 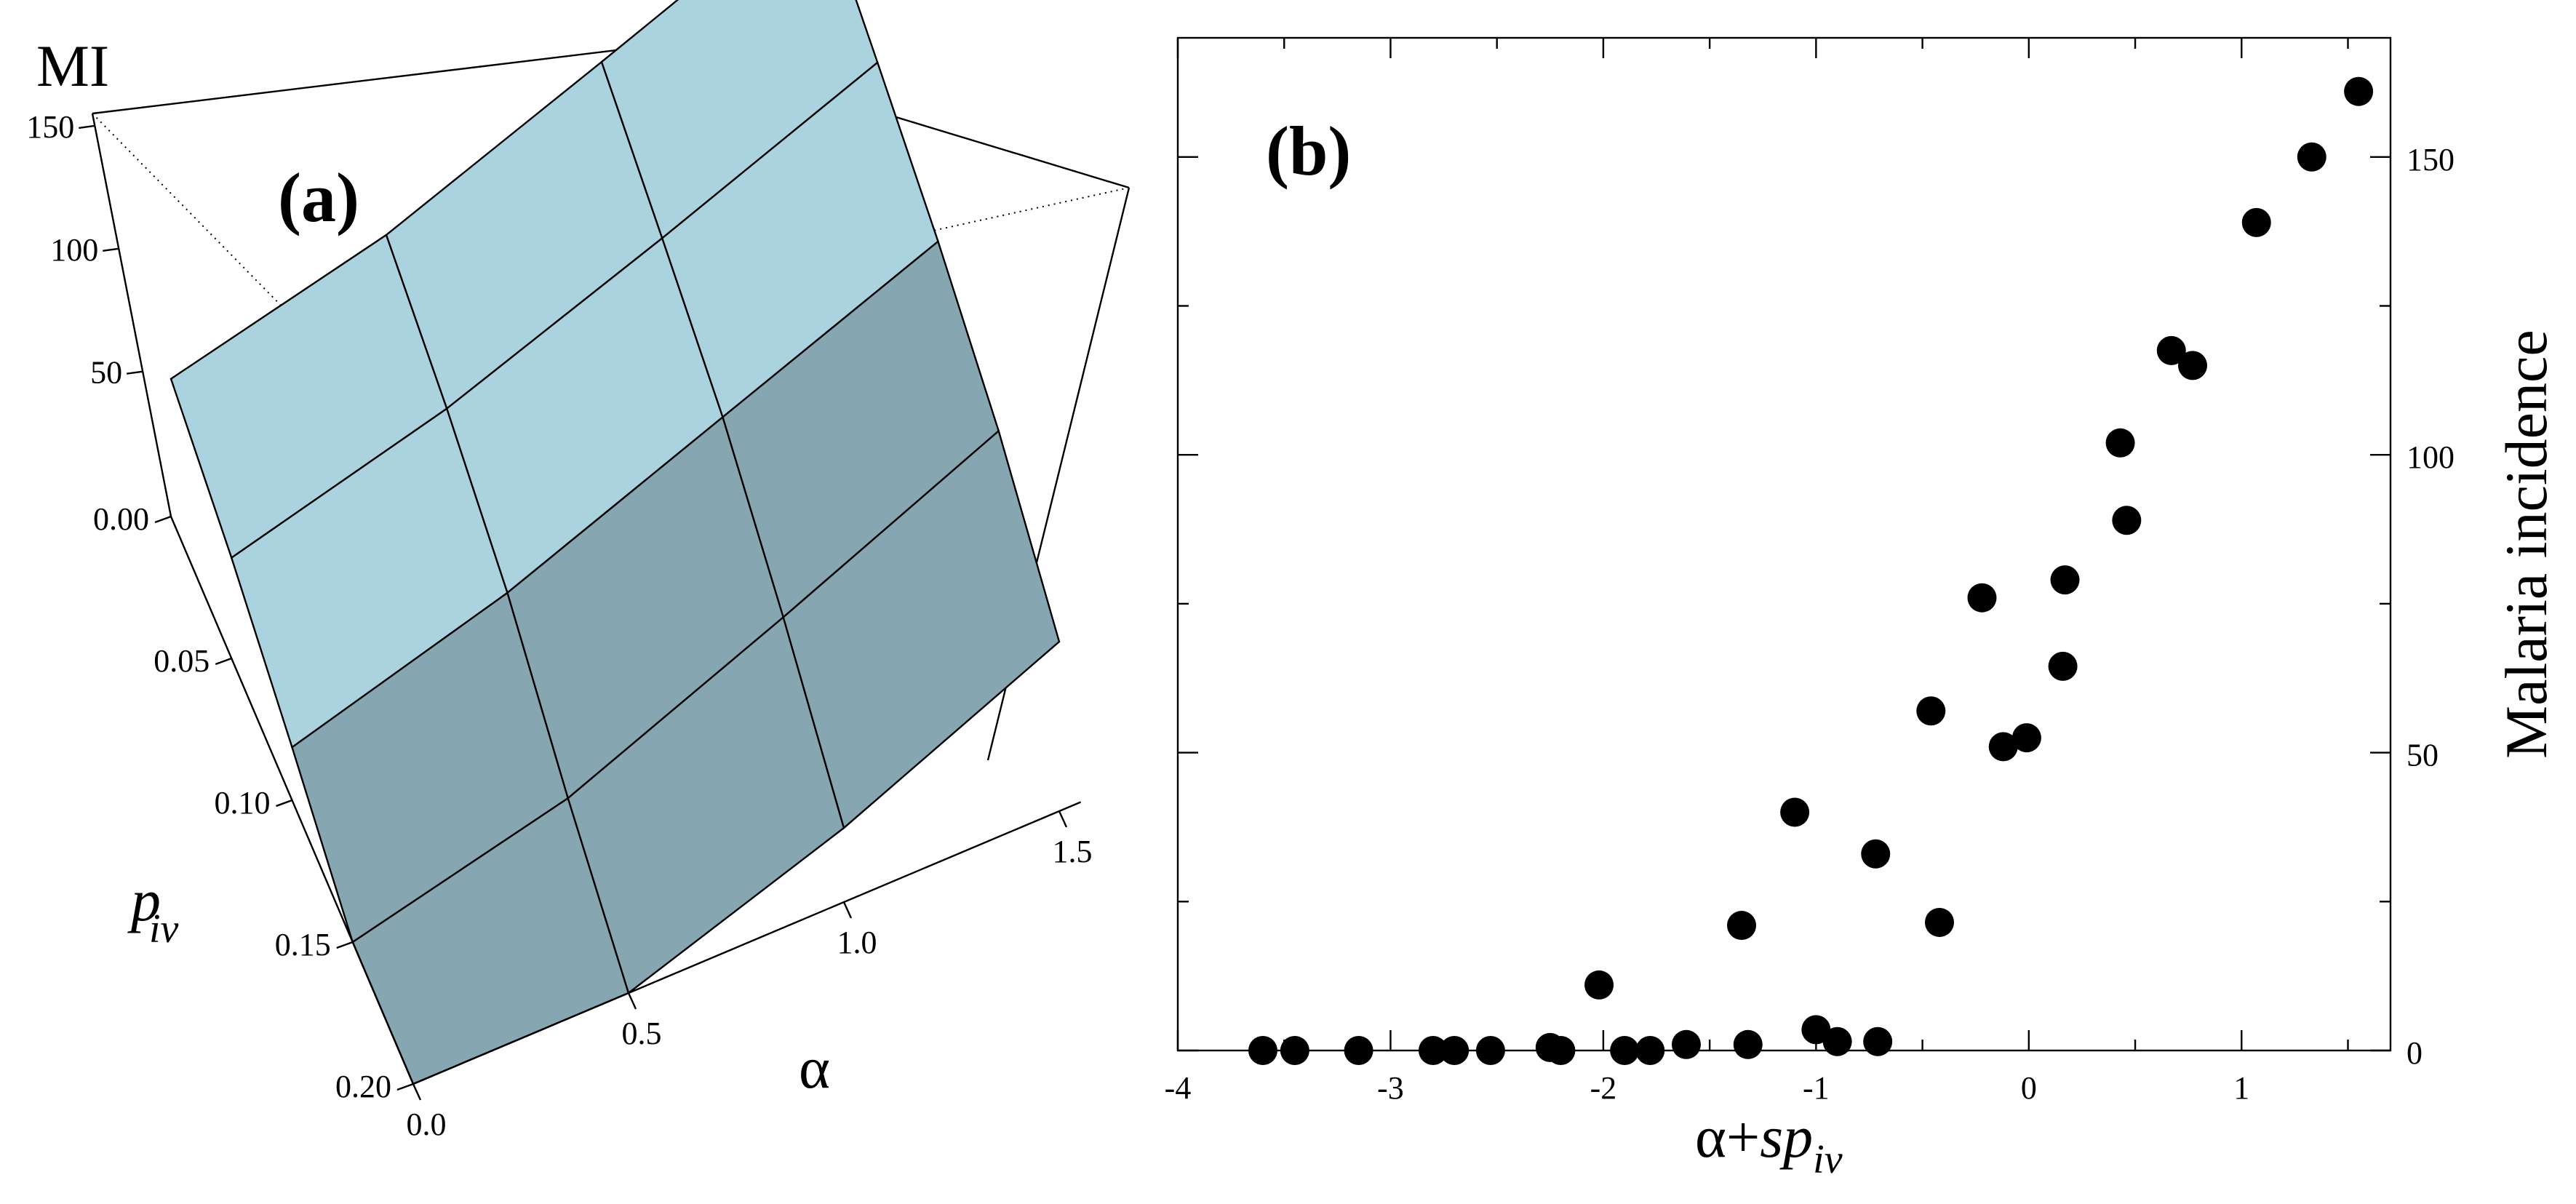 I want to click on y-axis-title-subscript: iv, so click(x=164, y=929).